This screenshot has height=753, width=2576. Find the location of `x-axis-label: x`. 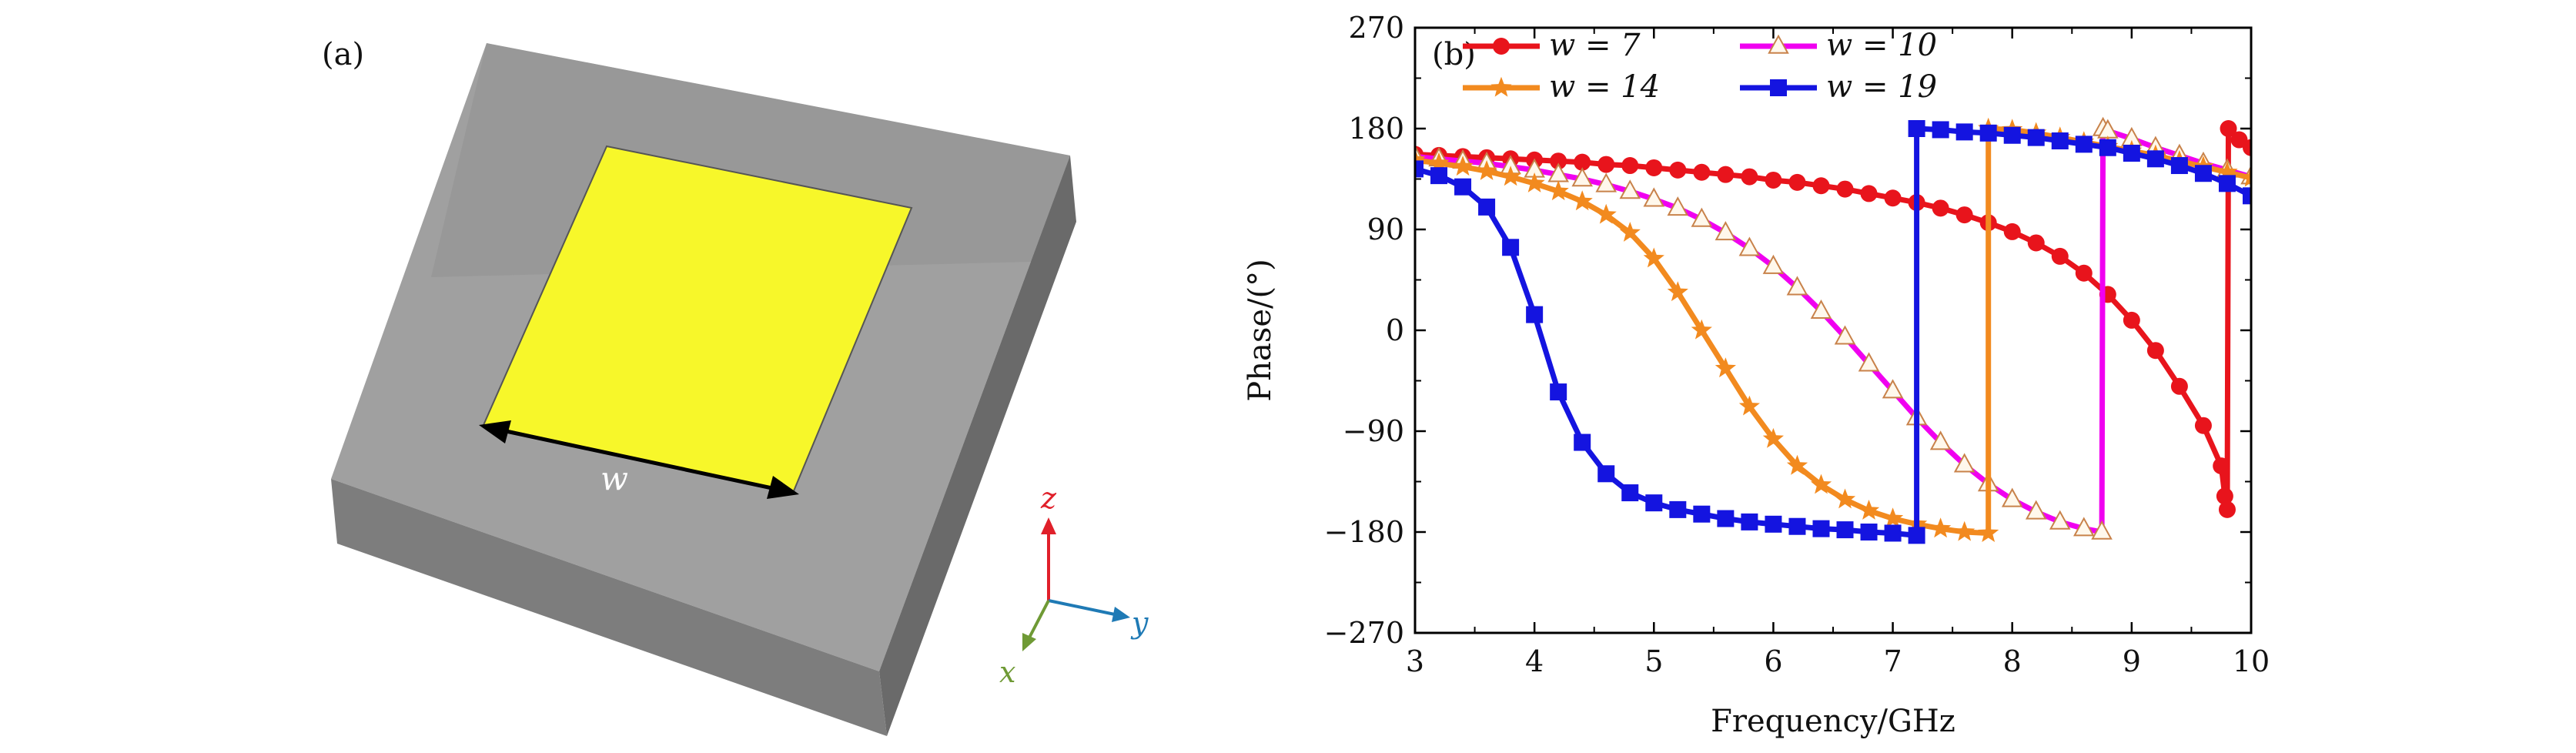

x-axis-label: x is located at coordinates (1007, 672).